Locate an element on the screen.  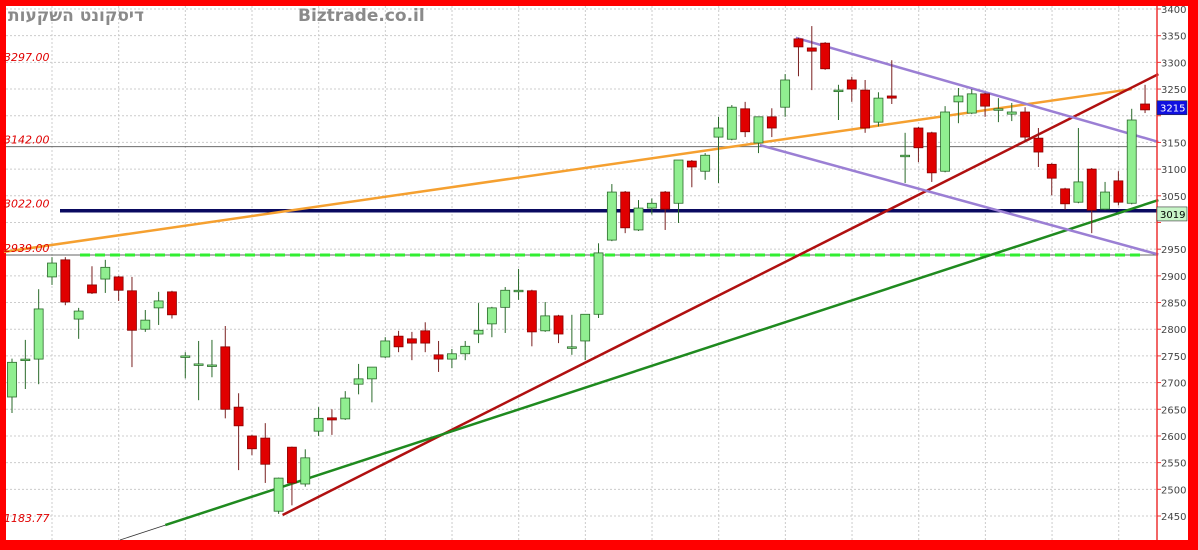
price-badge-label: 3215 is located at coordinates (1172, 109).